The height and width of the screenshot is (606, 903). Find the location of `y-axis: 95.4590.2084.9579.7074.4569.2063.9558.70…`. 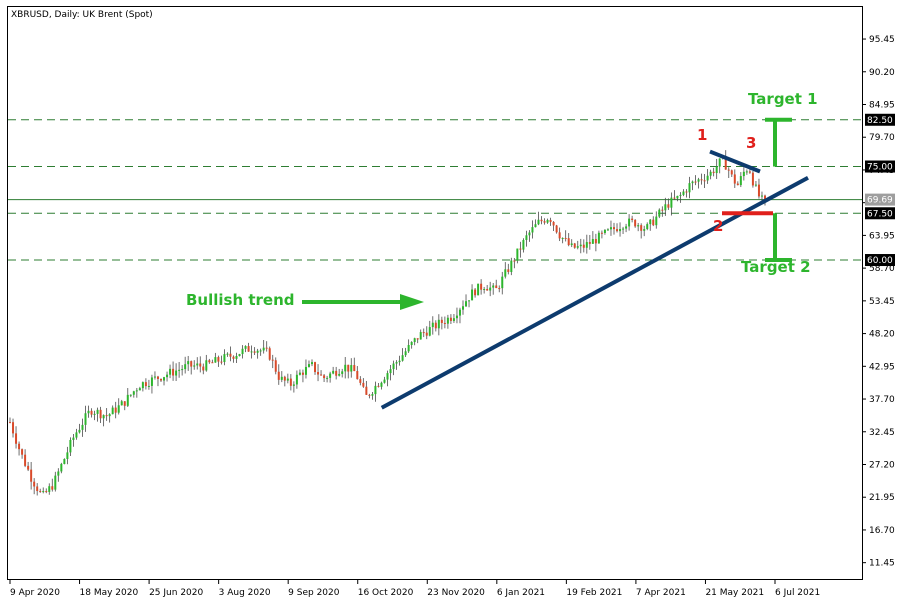

y-axis: 95.4590.2084.9579.7074.4569.2063.9558.70… is located at coordinates (878, 302).